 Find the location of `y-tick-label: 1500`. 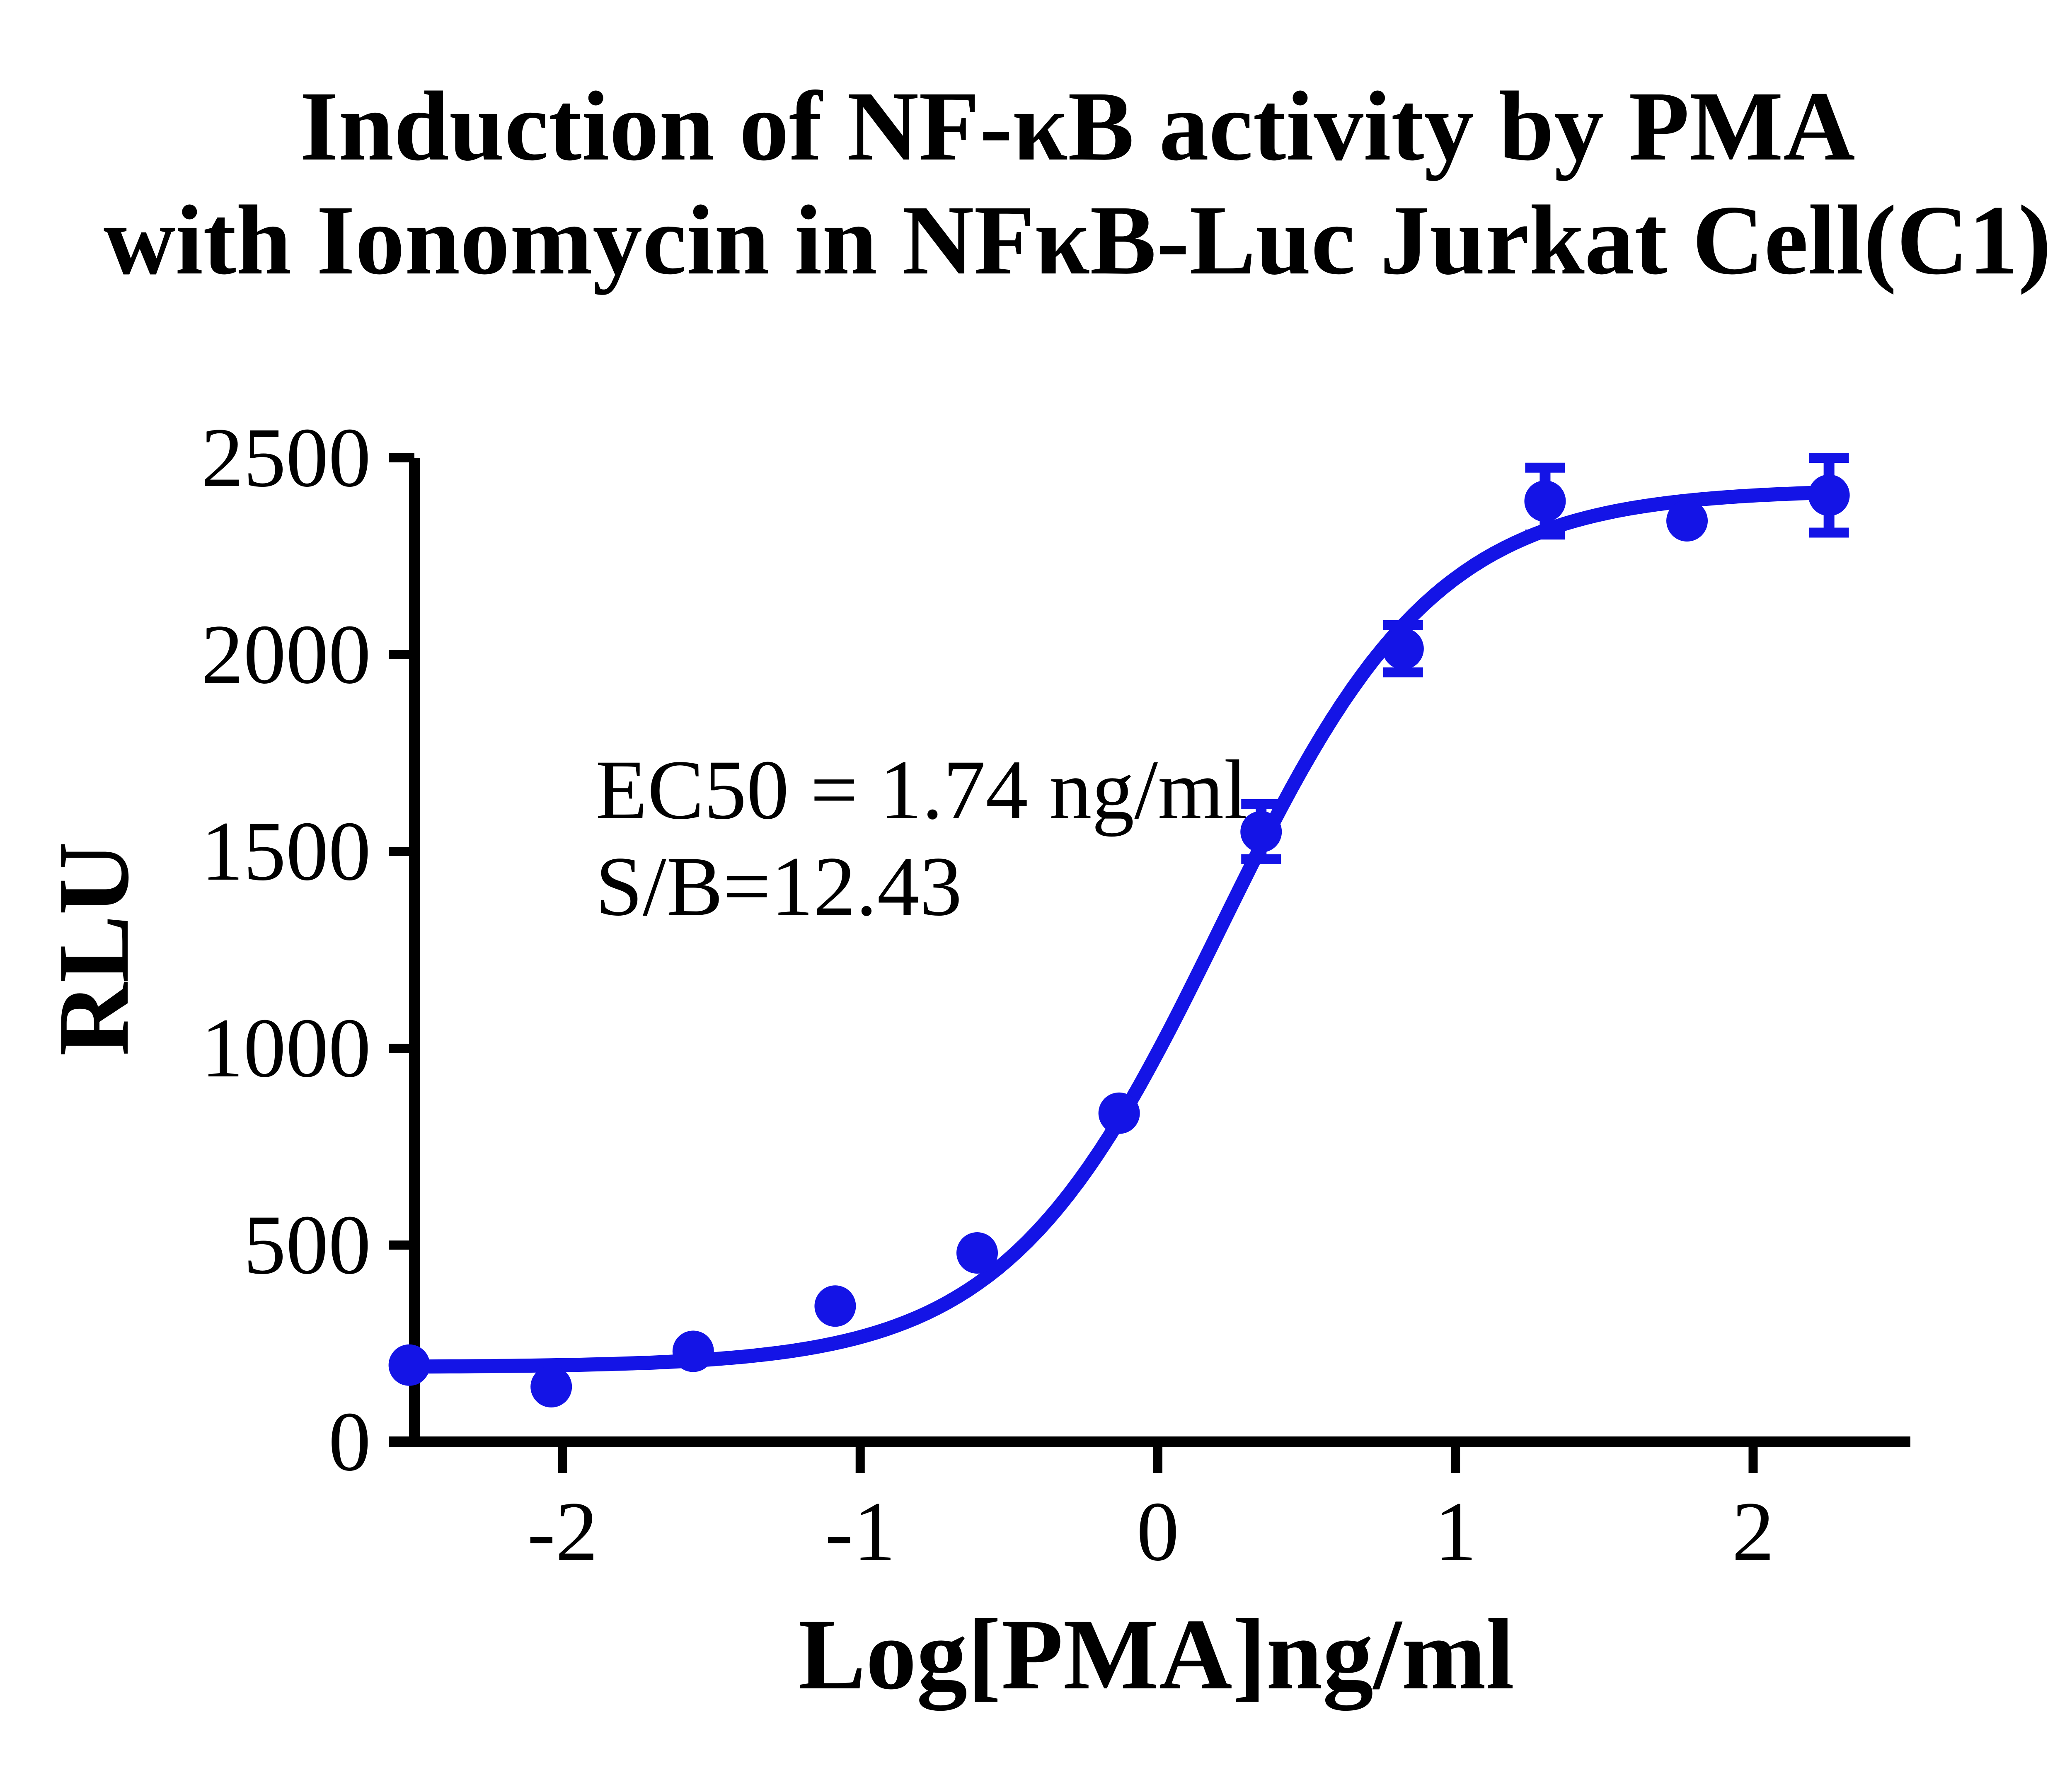

y-tick-label: 1500 is located at coordinates (286, 851).